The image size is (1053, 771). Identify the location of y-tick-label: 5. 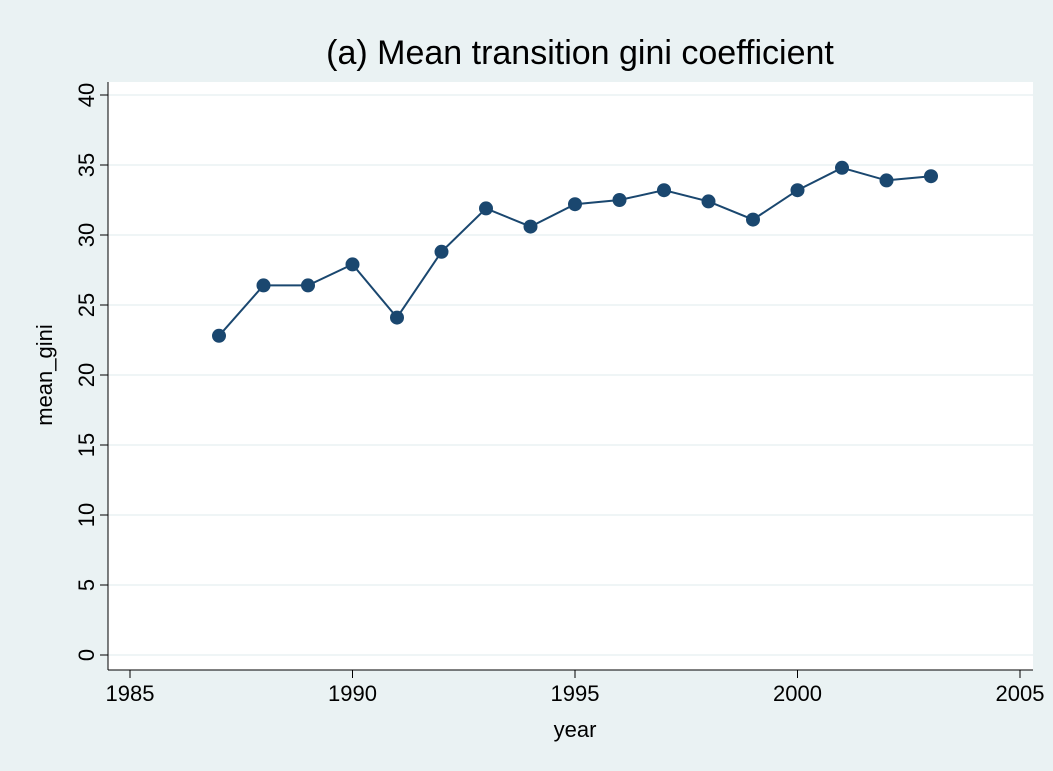
(86, 585).